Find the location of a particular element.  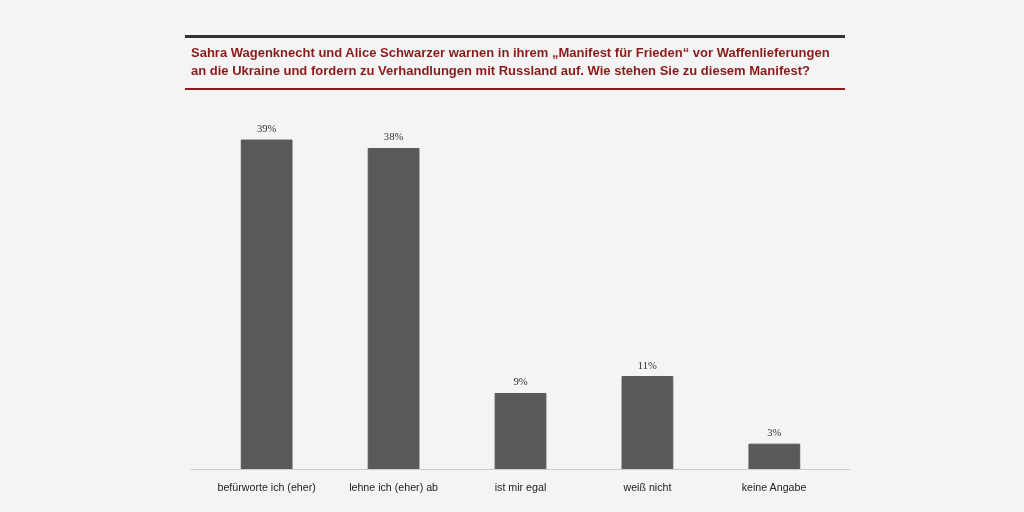

data-label: 9% is located at coordinates (520, 382).